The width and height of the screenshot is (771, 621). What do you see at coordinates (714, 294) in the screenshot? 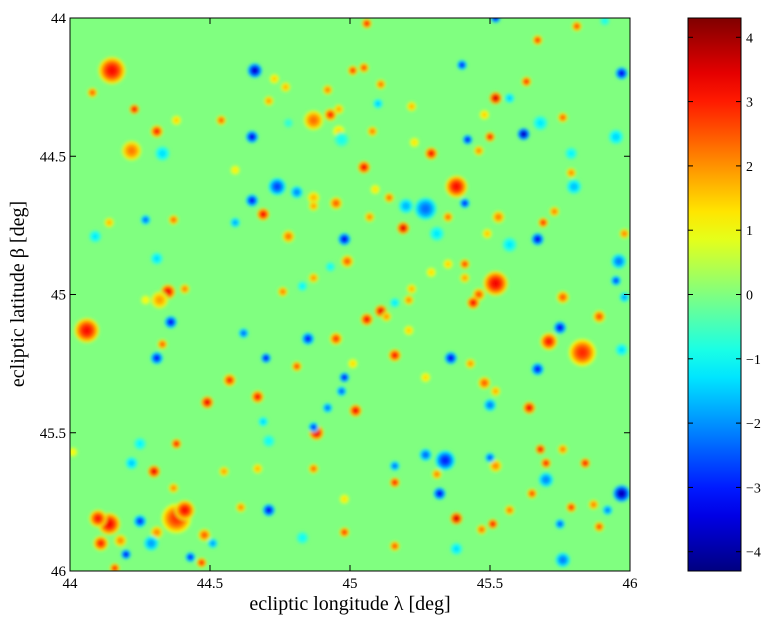
I see `colorbar-gradient` at bounding box center [714, 294].